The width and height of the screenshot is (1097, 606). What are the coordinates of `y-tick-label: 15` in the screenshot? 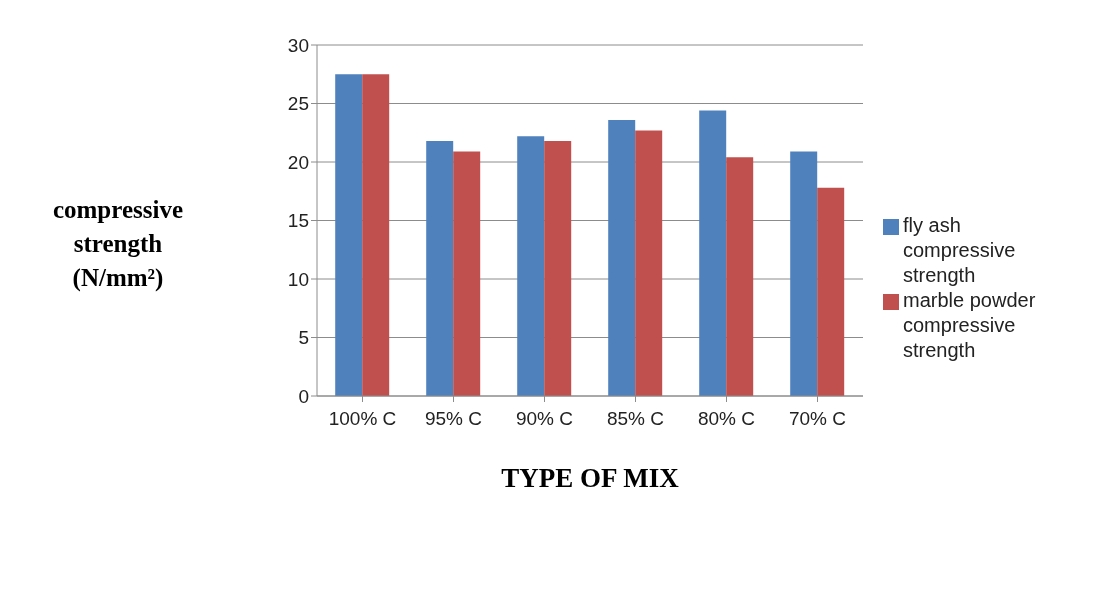 It's located at (298, 221).